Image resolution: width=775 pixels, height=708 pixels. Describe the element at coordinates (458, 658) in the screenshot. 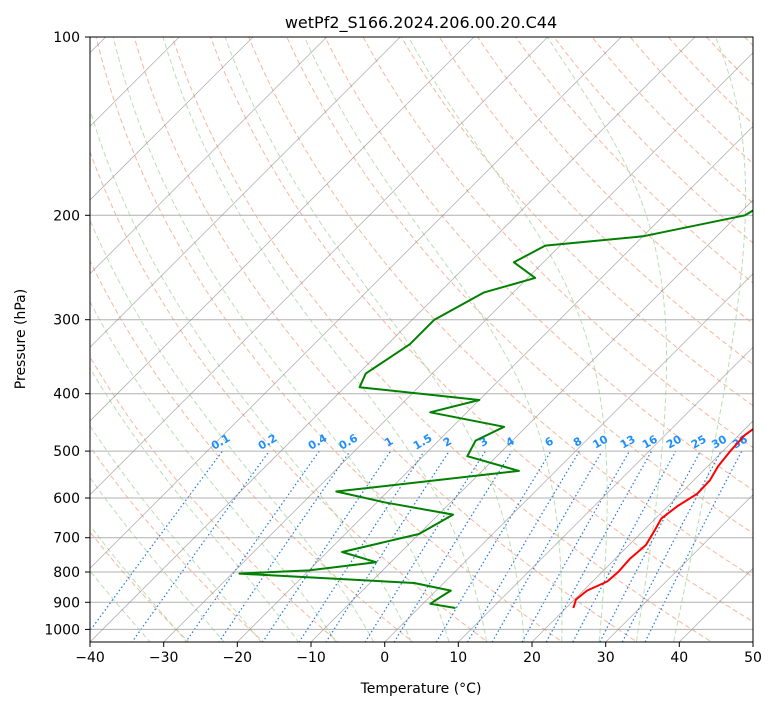

I see `x-tick-label: 10` at that location.